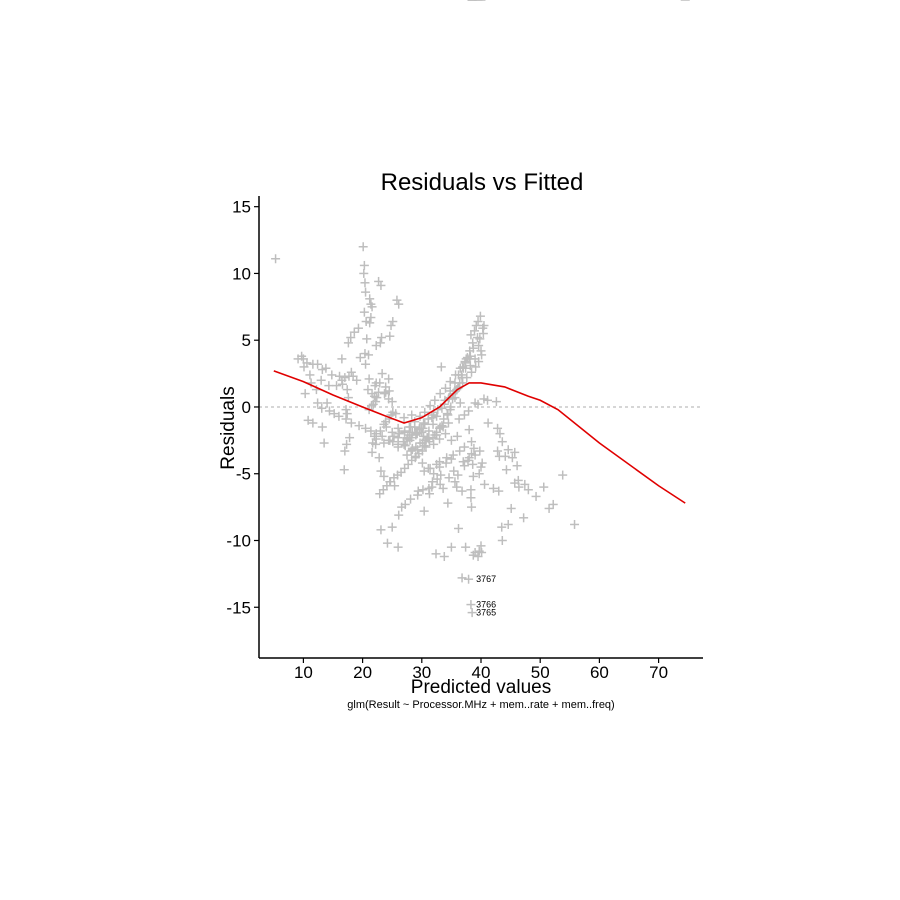  What do you see at coordinates (421, 672) in the screenshot?
I see `x-tick-label: 30` at bounding box center [421, 672].